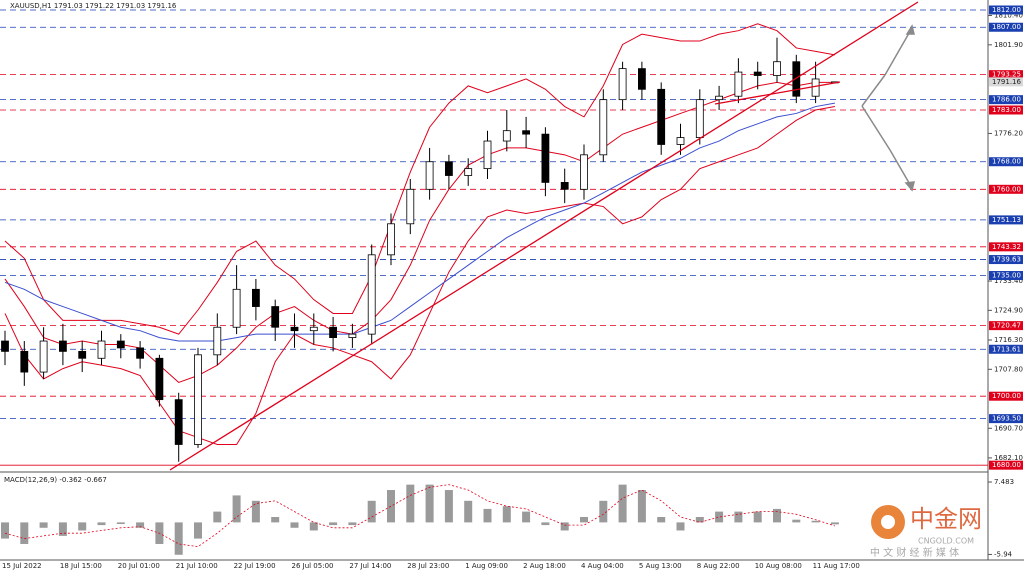 Image resolution: width=1024 pixels, height=572 pixels. I want to click on level-label: 1793.25, so click(1006, 75).